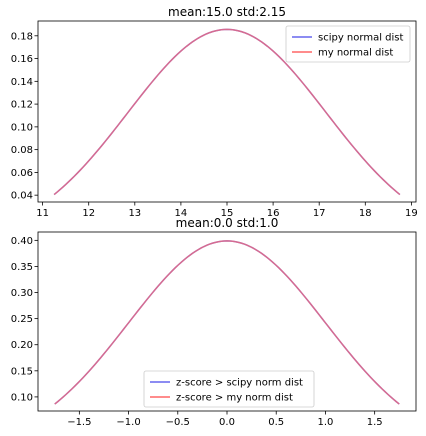 The width and height of the screenshot is (426, 436). I want to click on x-tick-label: 11, so click(42, 213).